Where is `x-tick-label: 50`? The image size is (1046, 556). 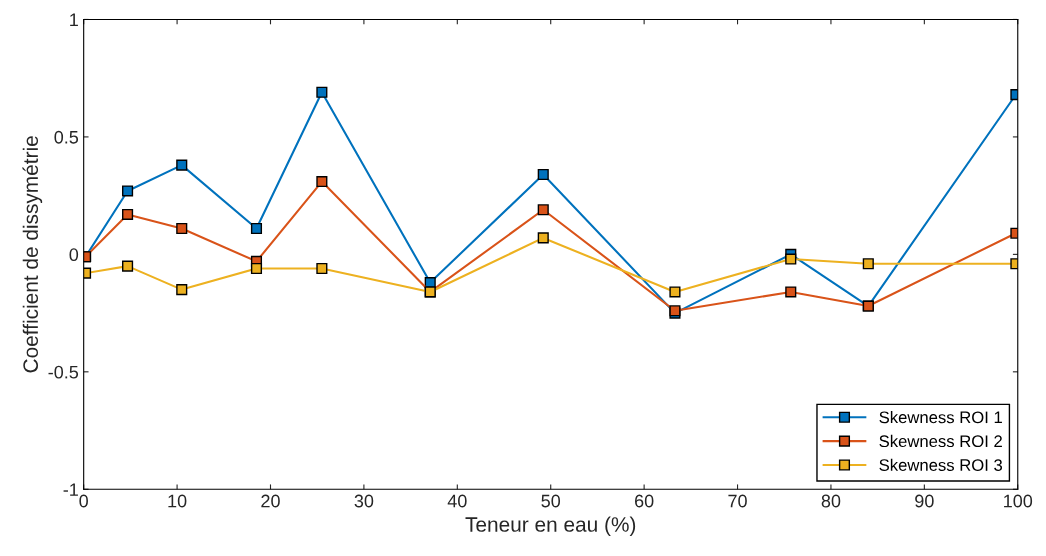 x-tick-label: 50 is located at coordinates (551, 501).